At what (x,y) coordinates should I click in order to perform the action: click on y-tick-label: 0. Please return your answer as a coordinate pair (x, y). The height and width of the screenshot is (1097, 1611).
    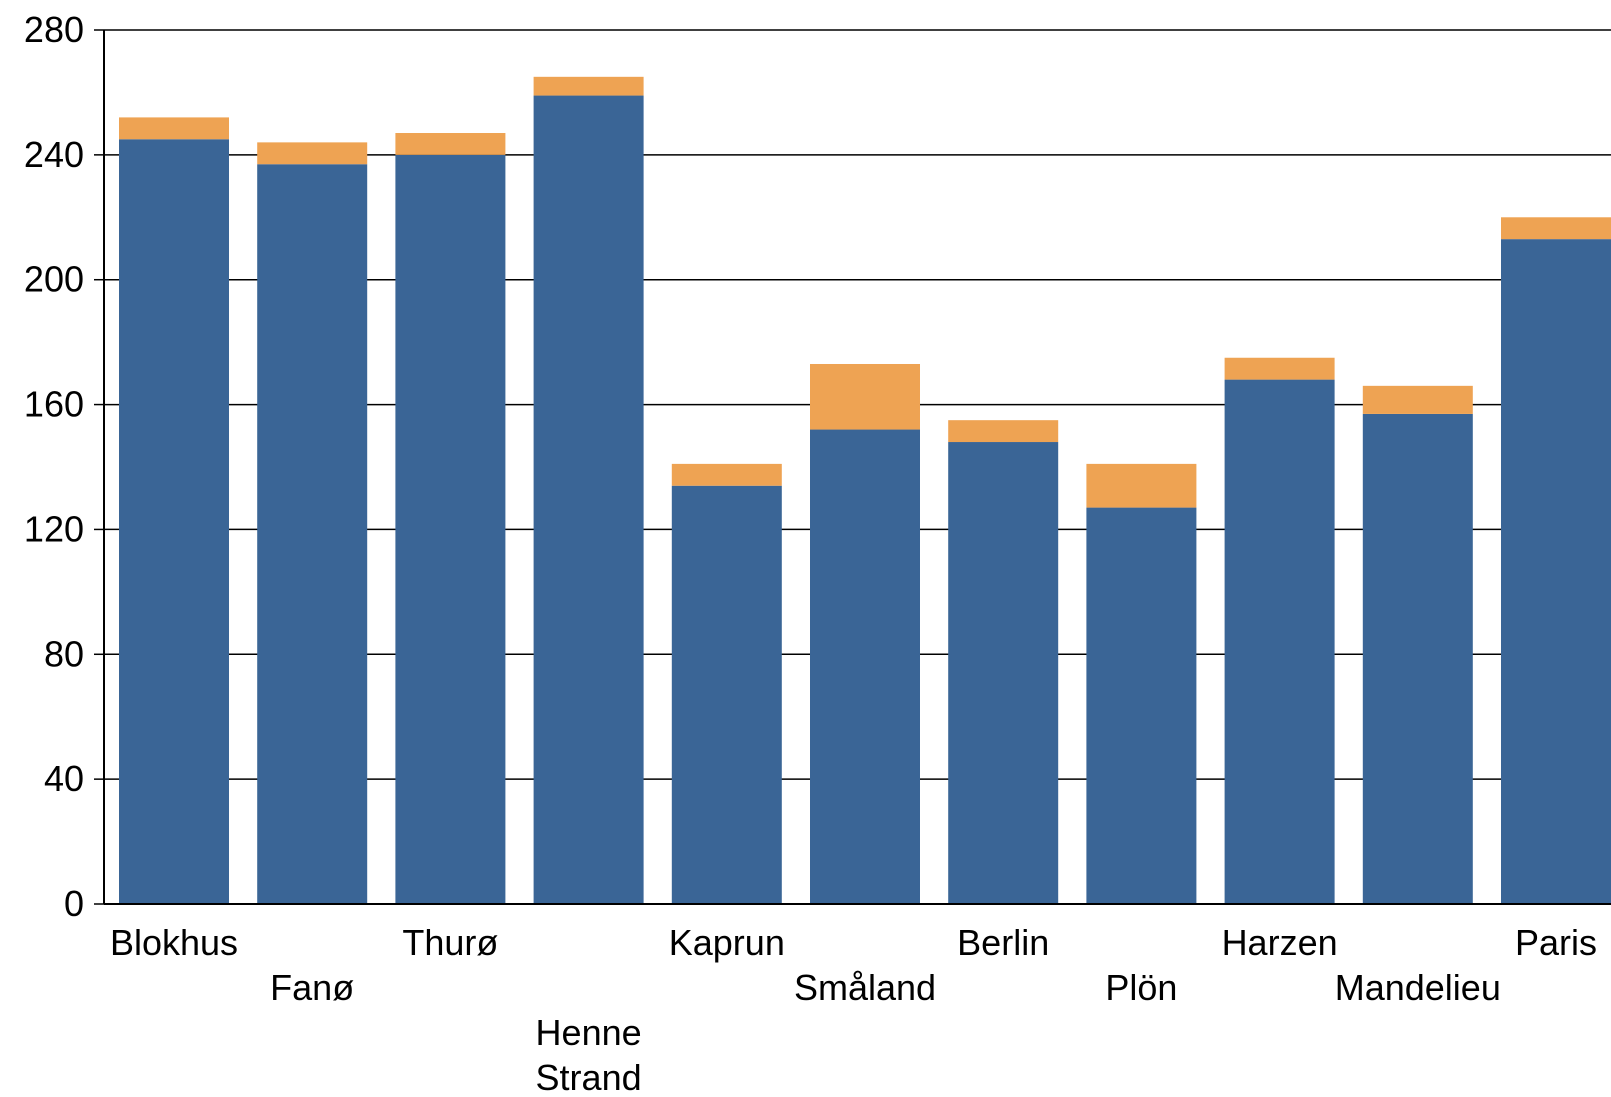
    Looking at the image, I should click on (74, 903).